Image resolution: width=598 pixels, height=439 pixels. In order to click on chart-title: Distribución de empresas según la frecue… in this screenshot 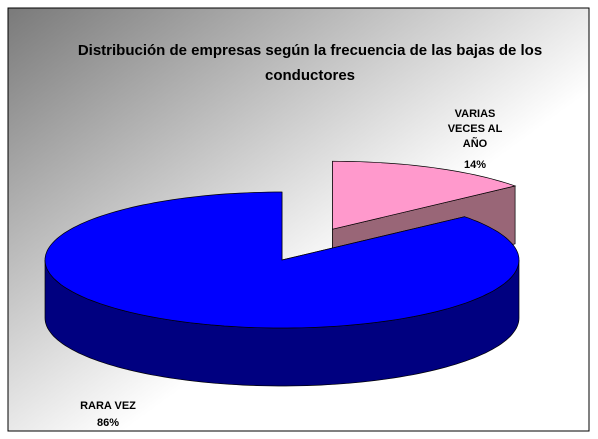, I will do `click(310, 63)`.